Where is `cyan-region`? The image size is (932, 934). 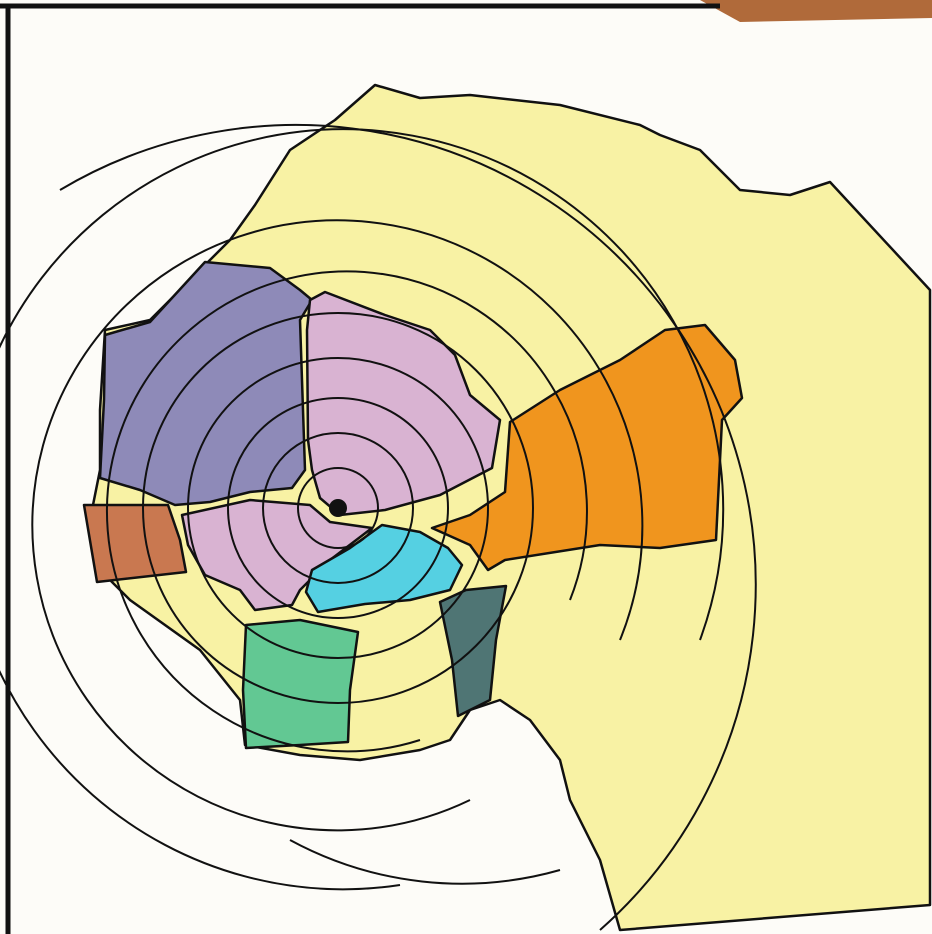 cyan-region is located at coordinates (384, 568).